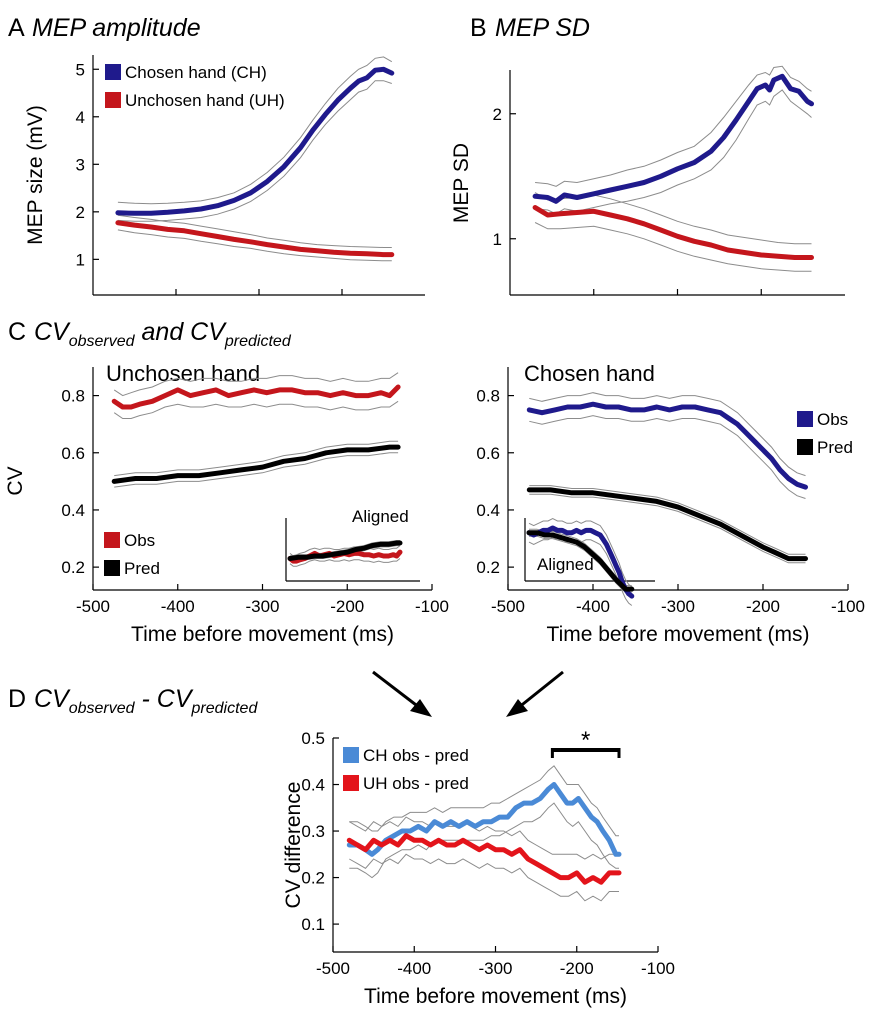 The width and height of the screenshot is (873, 1016). I want to click on y-axis-title: MEP size (mV), so click(35, 175).